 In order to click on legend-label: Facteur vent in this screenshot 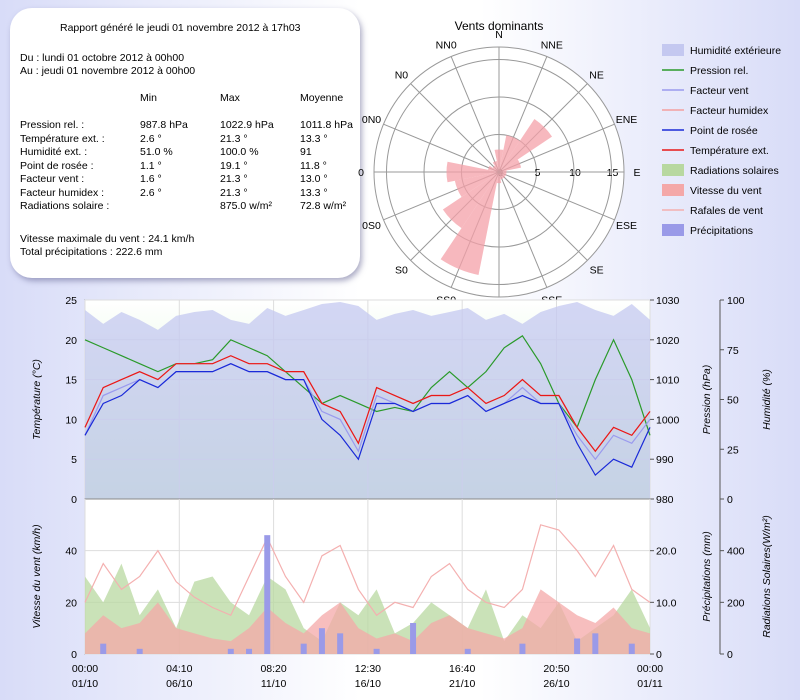, I will do `click(719, 91)`.